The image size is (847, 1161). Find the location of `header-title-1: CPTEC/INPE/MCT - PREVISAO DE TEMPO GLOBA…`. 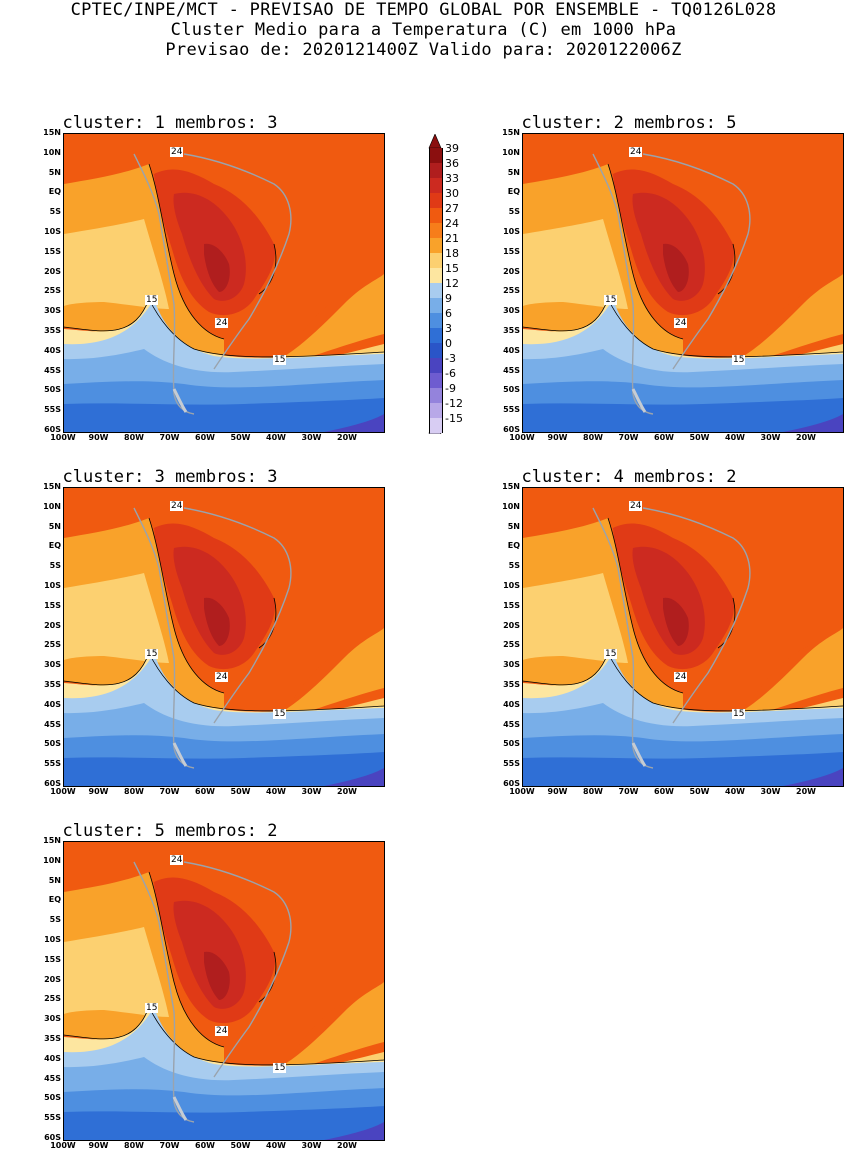

header-title-1: CPTEC/INPE/MCT - PREVISAO DE TEMPO GLOBA… is located at coordinates (423, 10).